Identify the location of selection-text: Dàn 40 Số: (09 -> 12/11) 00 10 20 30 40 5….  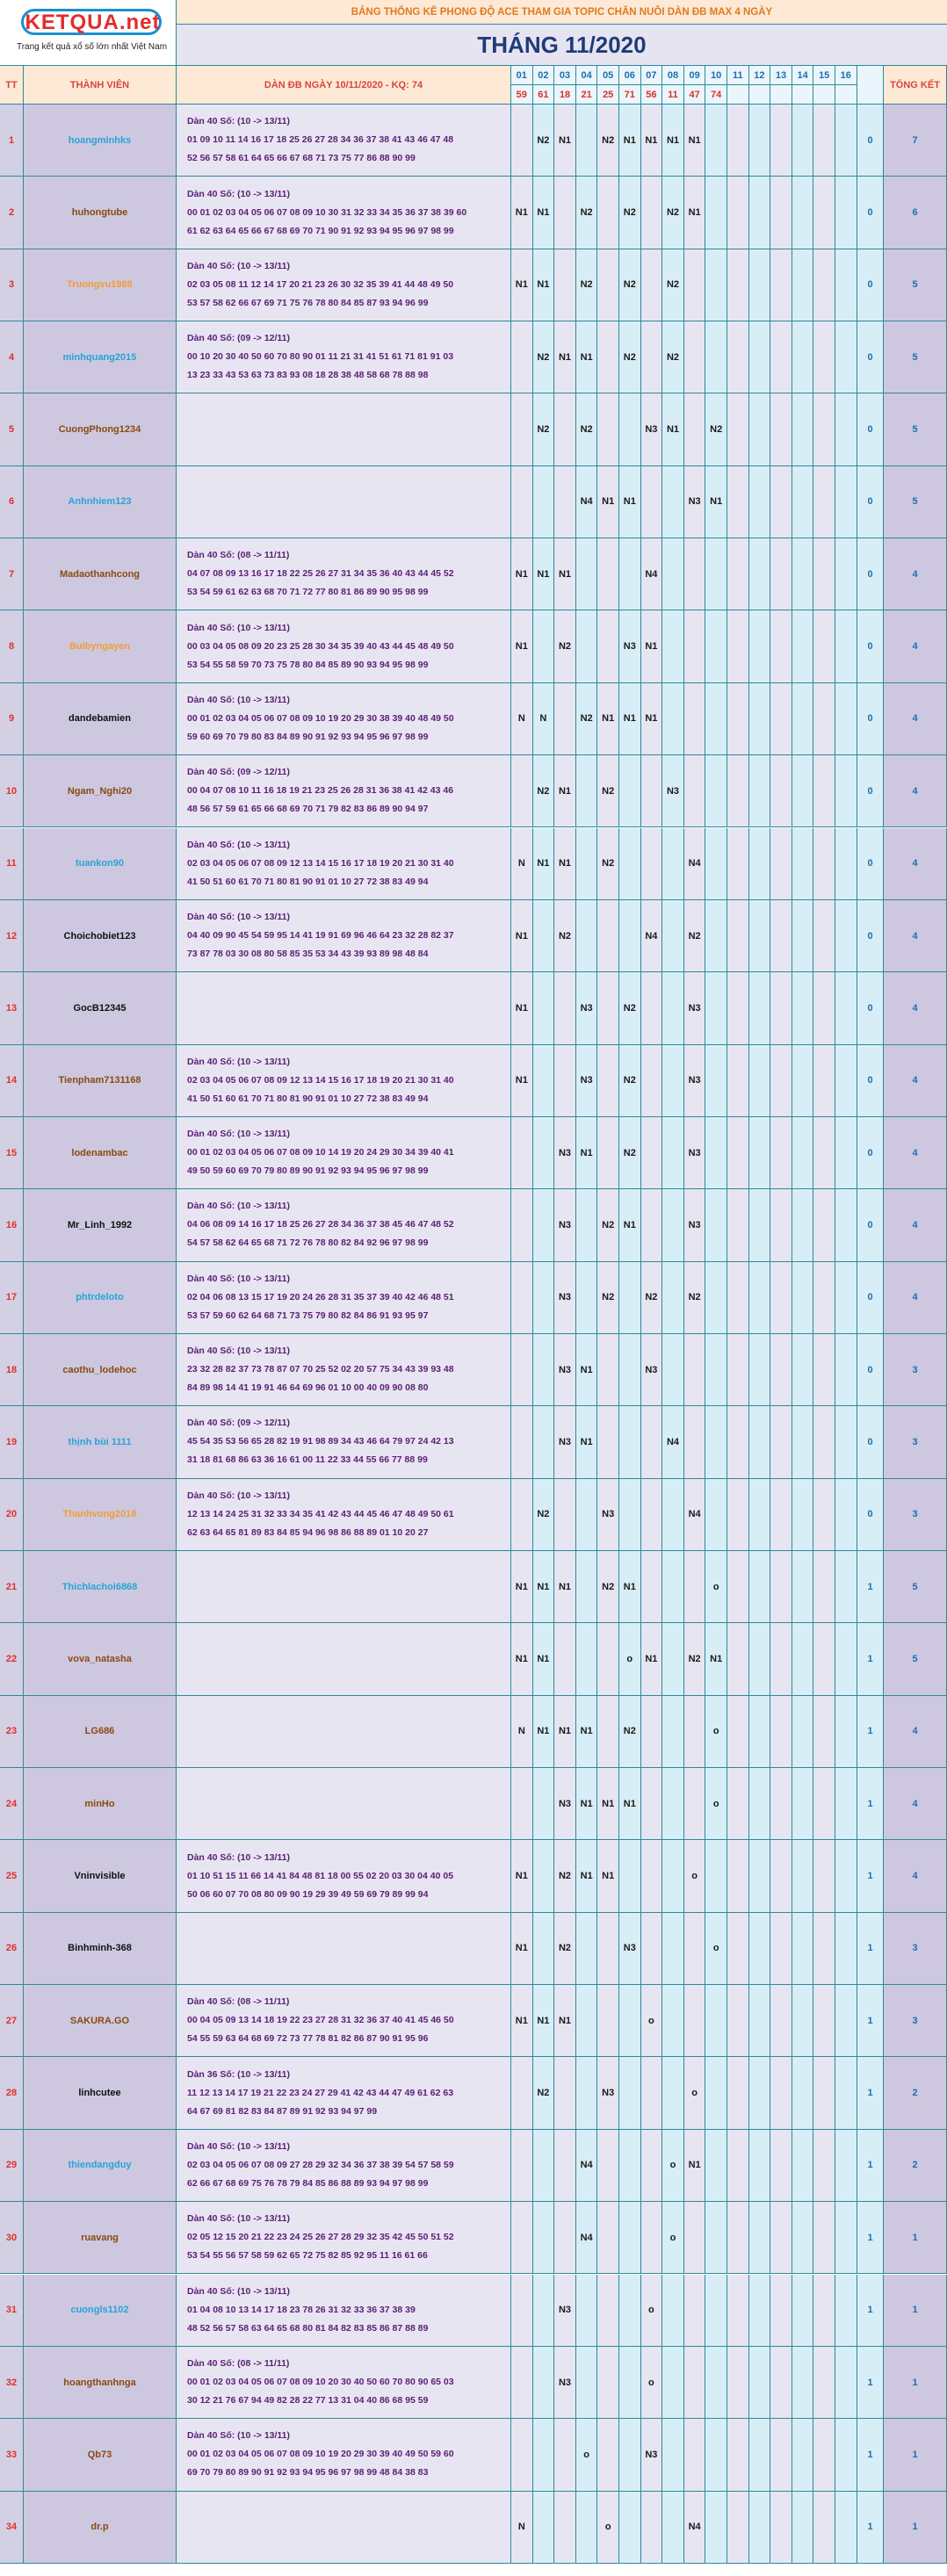
(320, 357).